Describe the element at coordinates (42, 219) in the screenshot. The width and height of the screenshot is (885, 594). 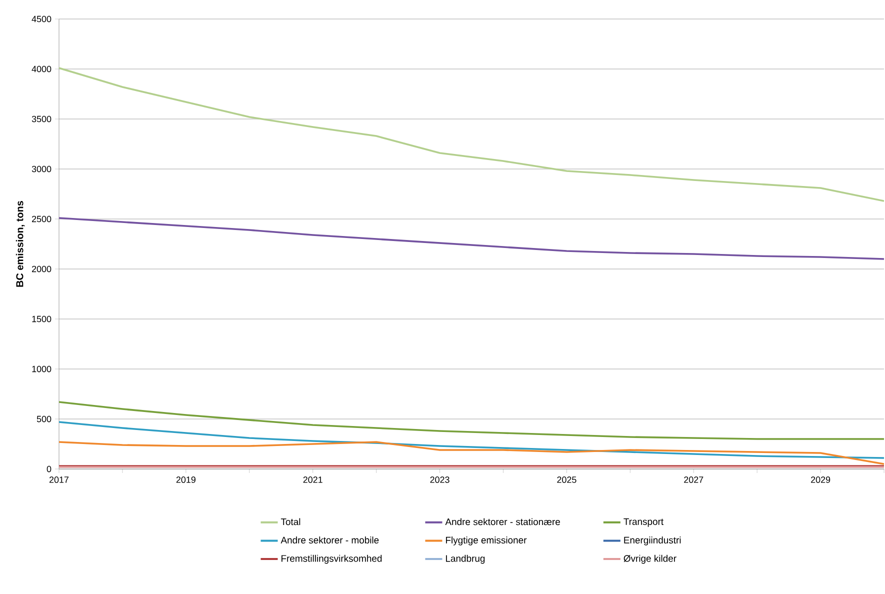
I see `y-tick-label: 2500` at that location.